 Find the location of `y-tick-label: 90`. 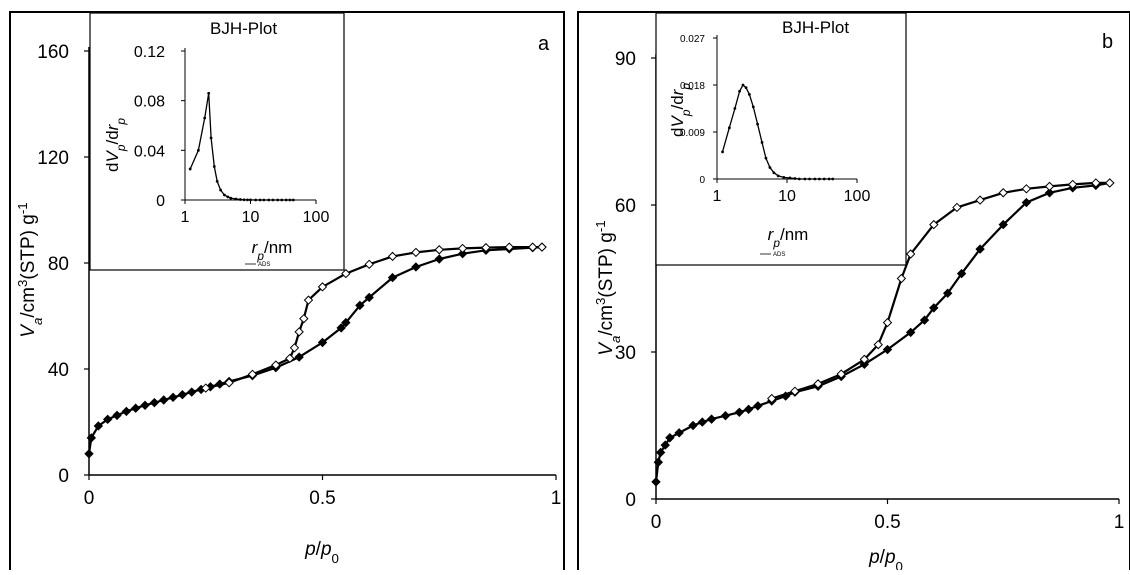

y-tick-label: 90 is located at coordinates (625, 59).